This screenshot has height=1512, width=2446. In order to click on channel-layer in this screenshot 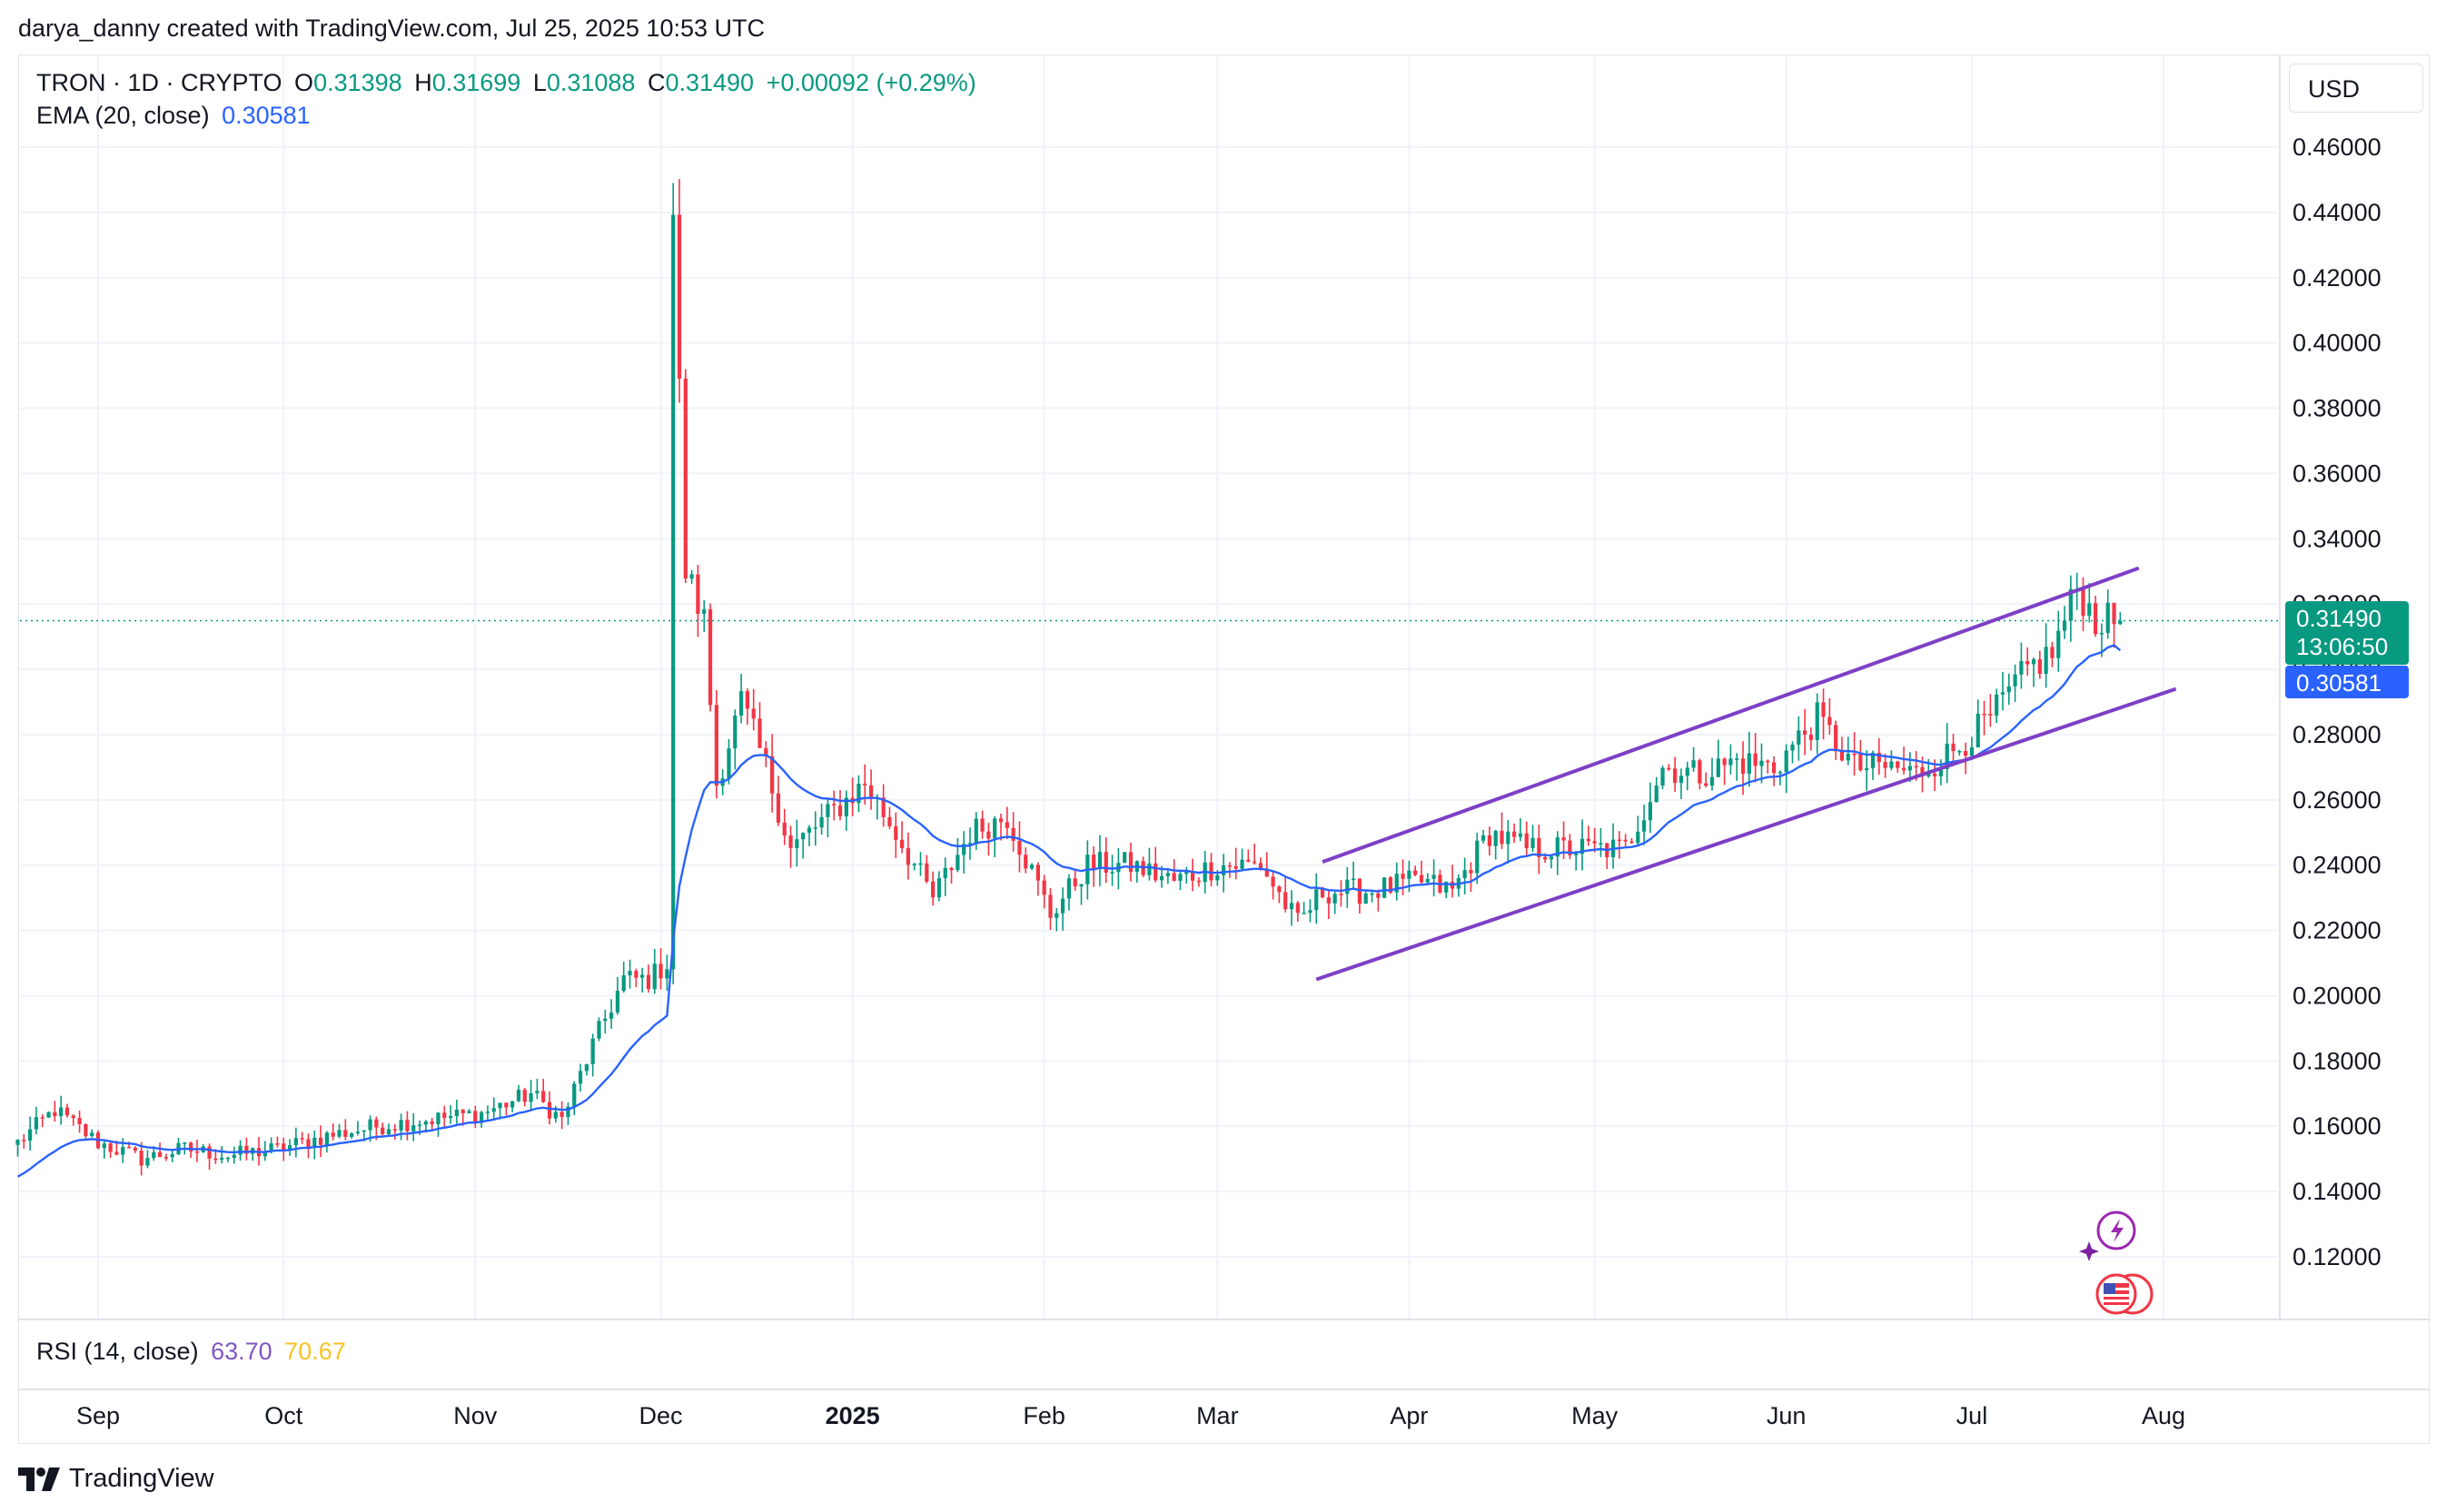, I will do `click(1746, 774)`.